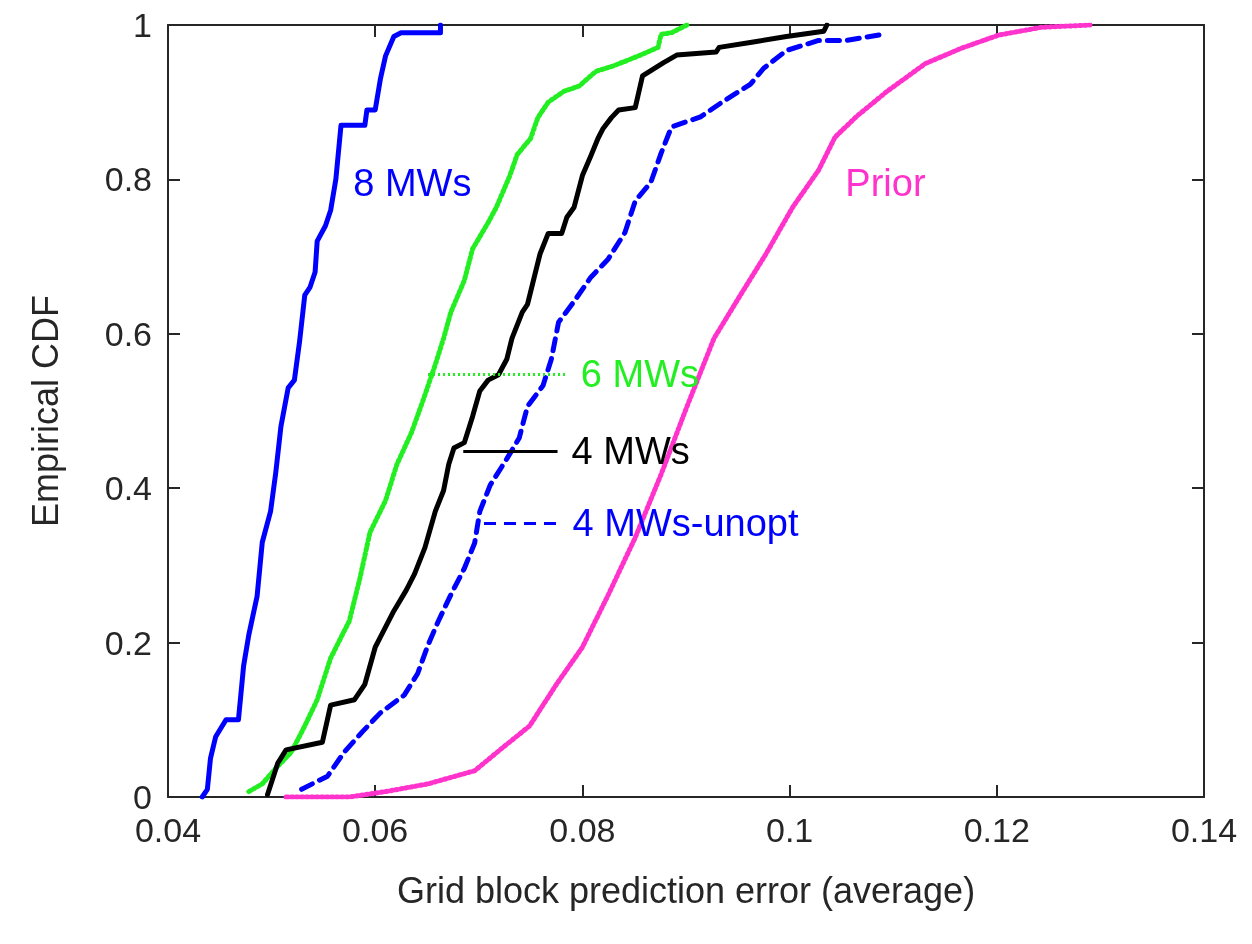 This screenshot has width=1252, height=944. What do you see at coordinates (582, 830) in the screenshot?
I see `x-tick-label: 0.08` at bounding box center [582, 830].